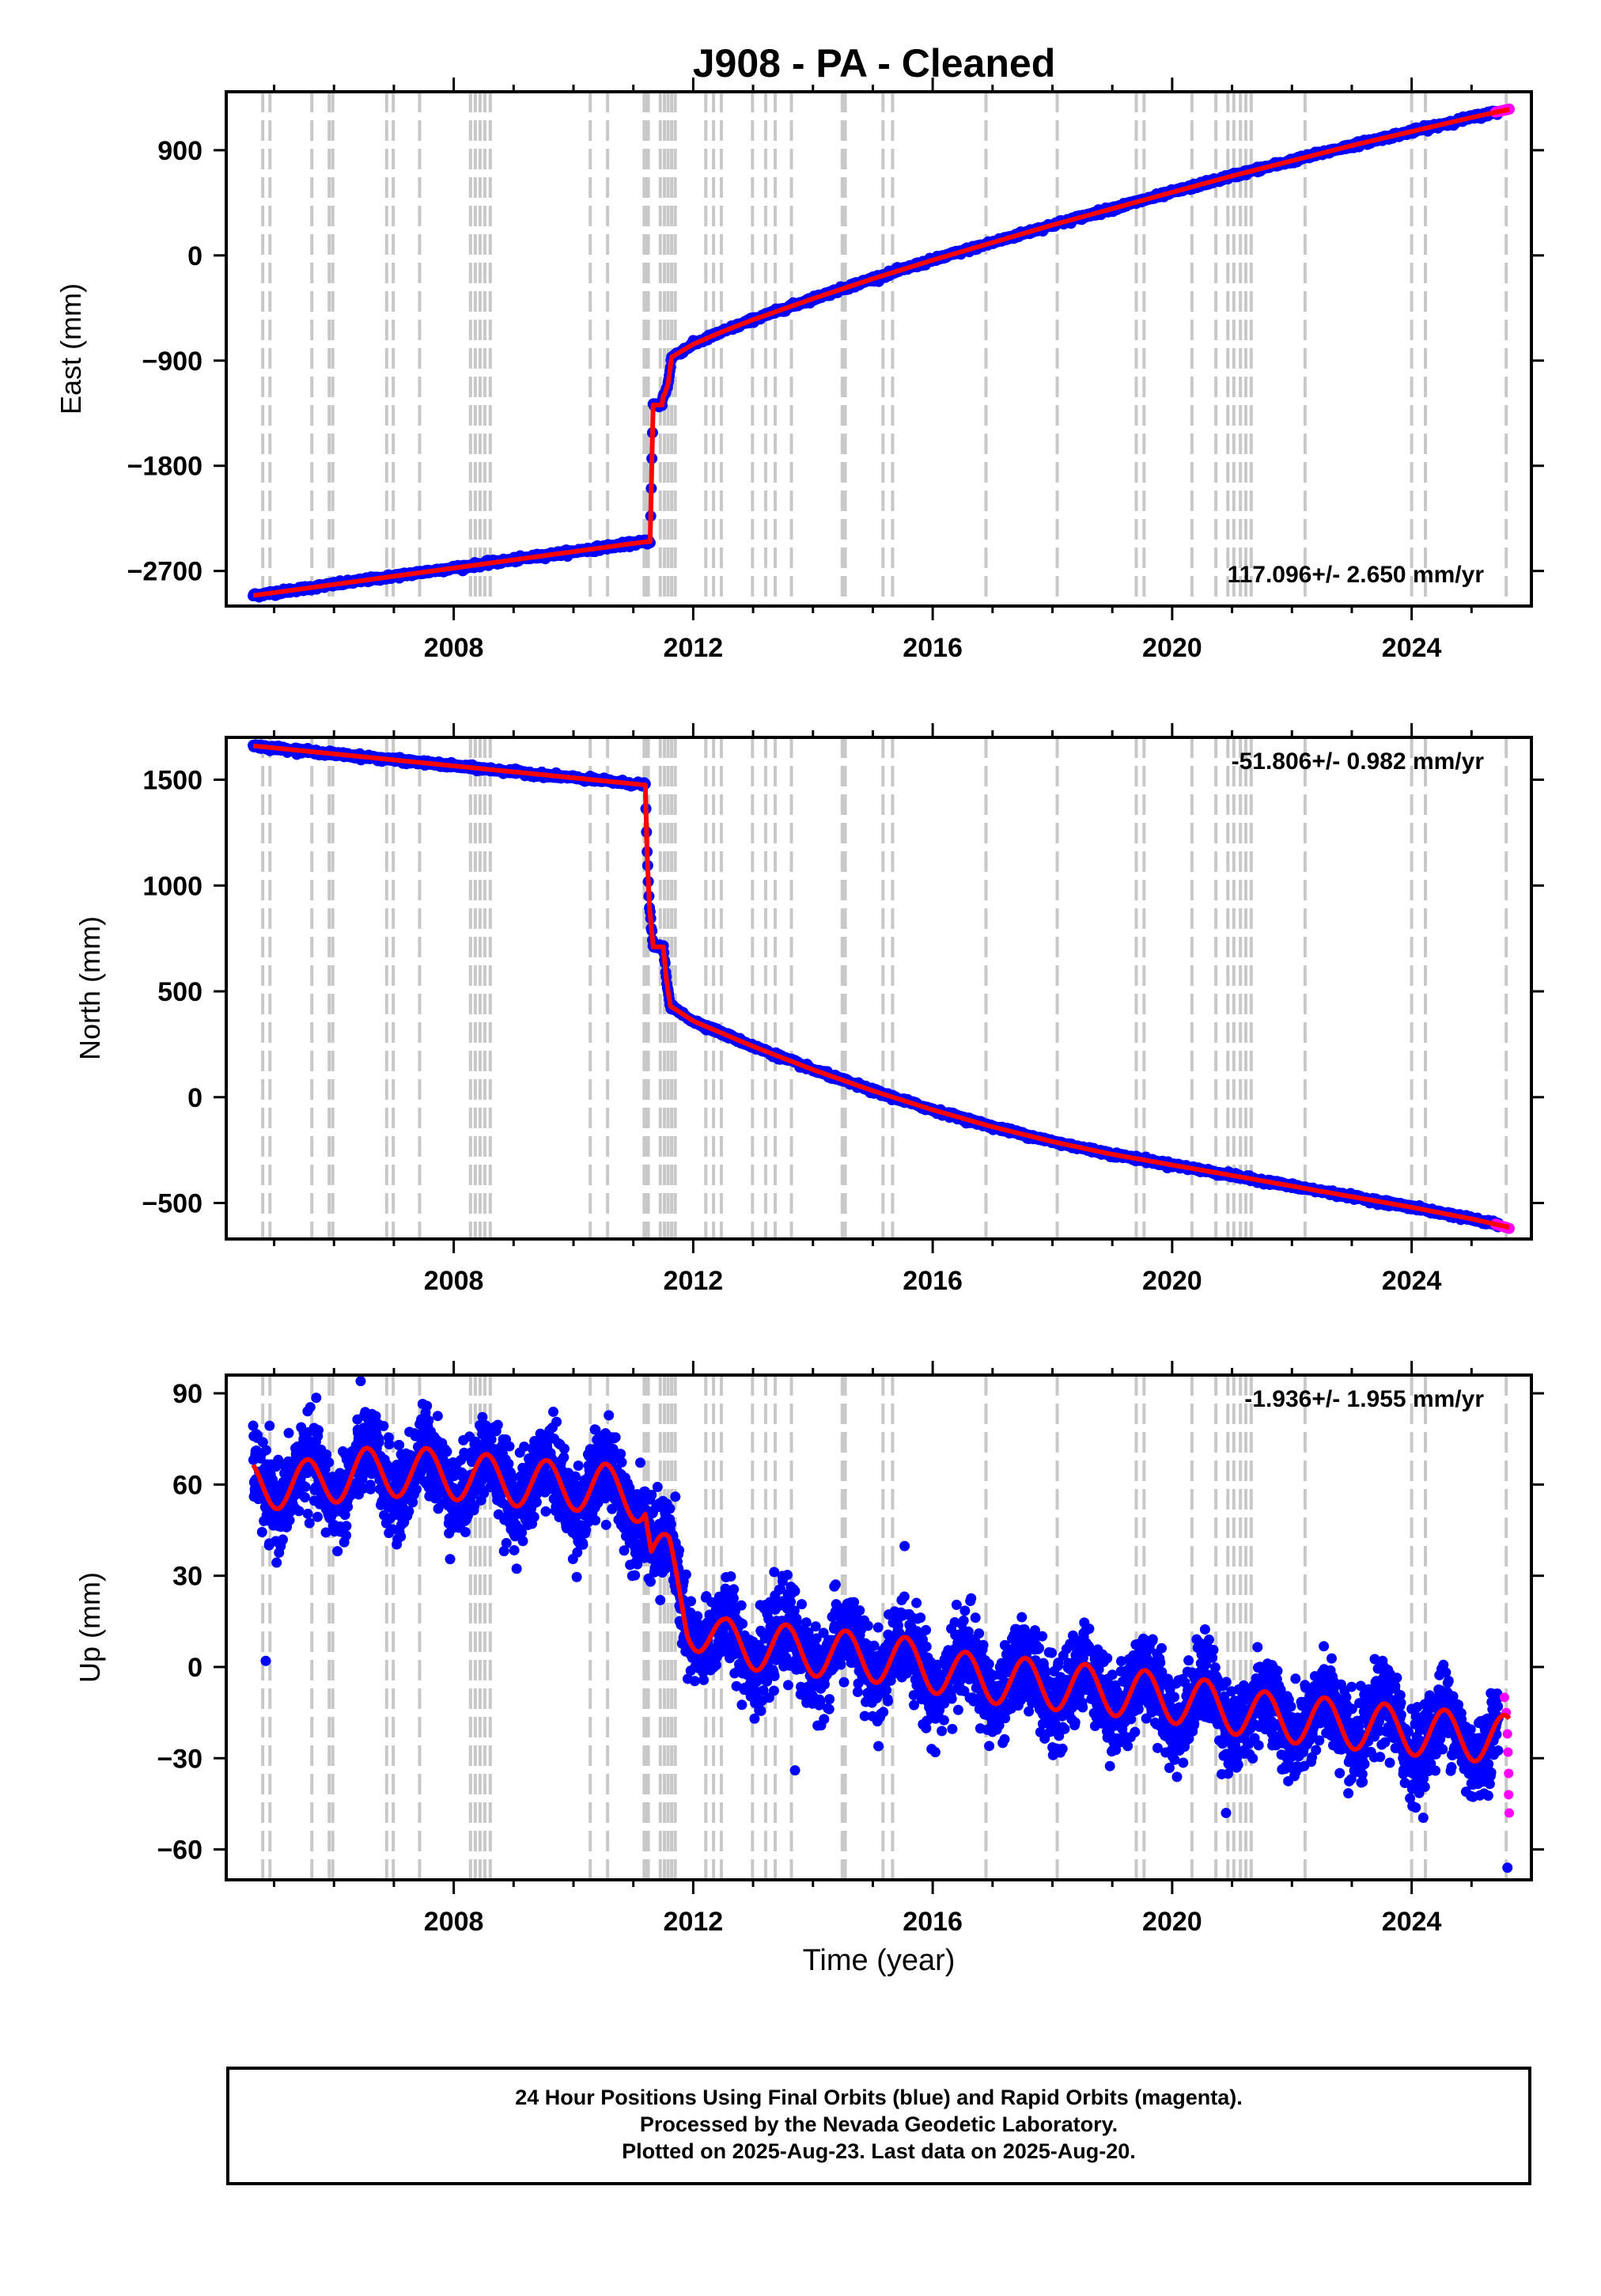  What do you see at coordinates (165, 467) in the screenshot?
I see `y-tick-label: −1800` at bounding box center [165, 467].